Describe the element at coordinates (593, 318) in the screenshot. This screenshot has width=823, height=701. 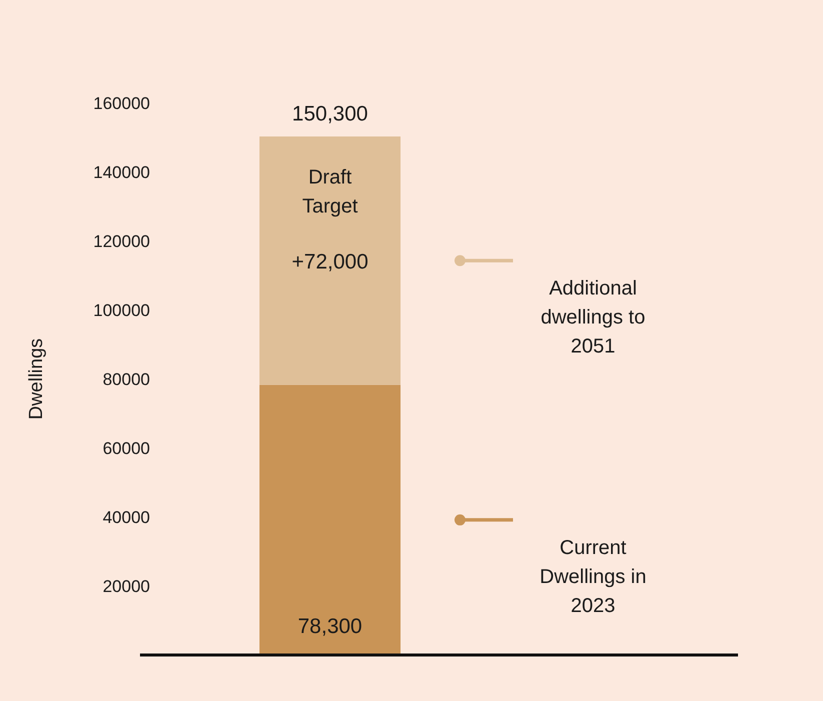
I see `text: Additional dwellings to 2051` at that location.